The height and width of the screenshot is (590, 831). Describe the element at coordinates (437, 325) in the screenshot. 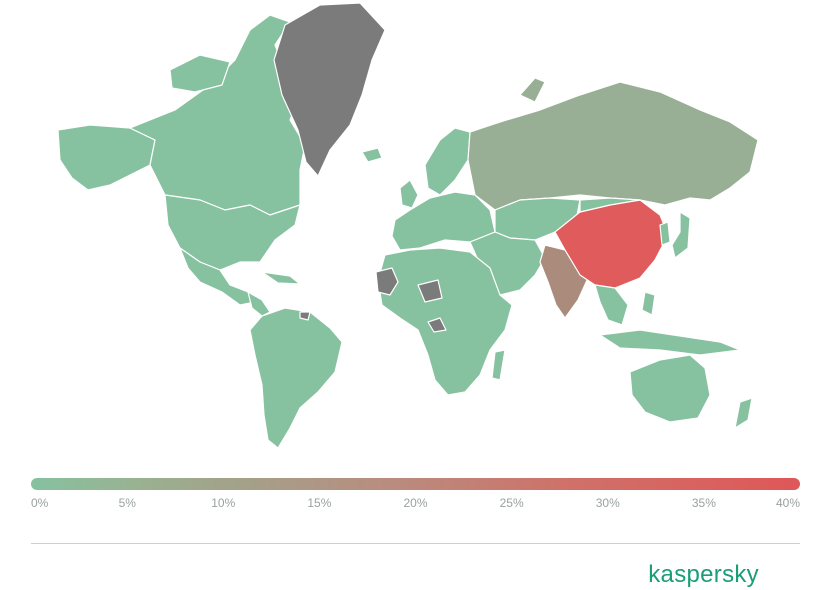

I see `region-central-africa-gray` at that location.